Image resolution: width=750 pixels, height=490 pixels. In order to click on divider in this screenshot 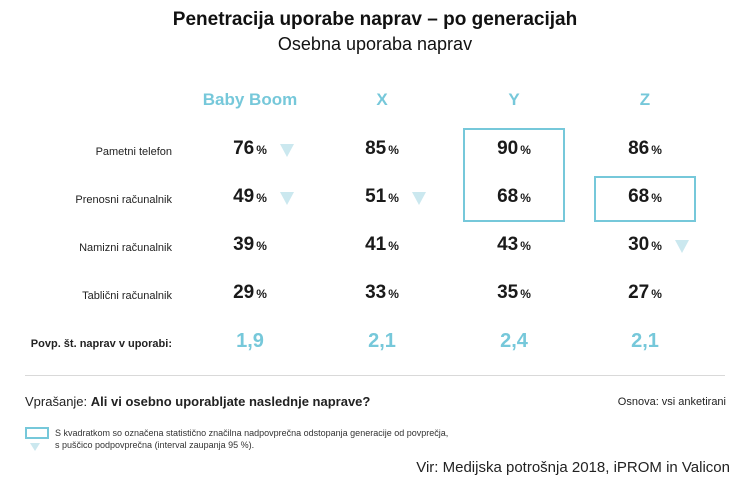, I will do `click(375, 375)`.